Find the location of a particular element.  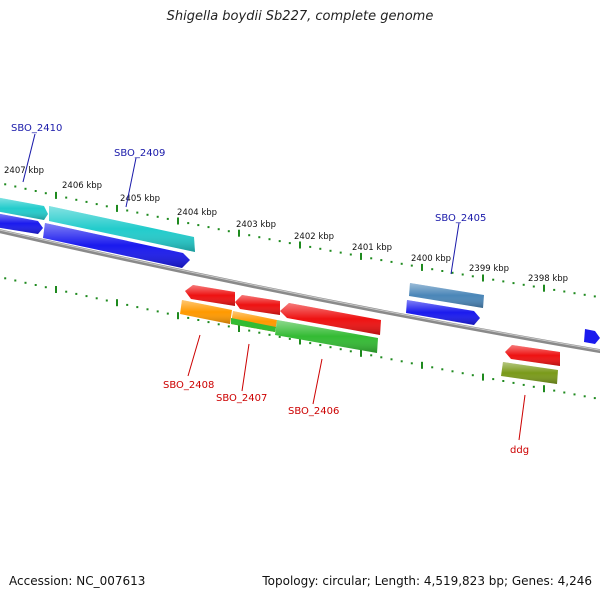

tick-label-2399: 2399 kbp is located at coordinates (489, 269).